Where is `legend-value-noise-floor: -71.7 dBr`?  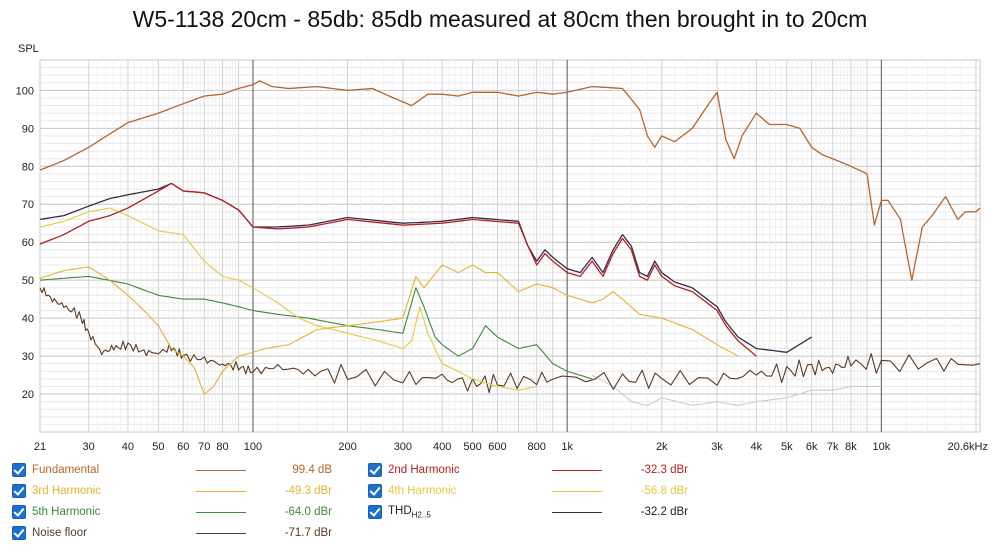
legend-value-noise-floor: -71.7 dBr is located at coordinates (308, 533).